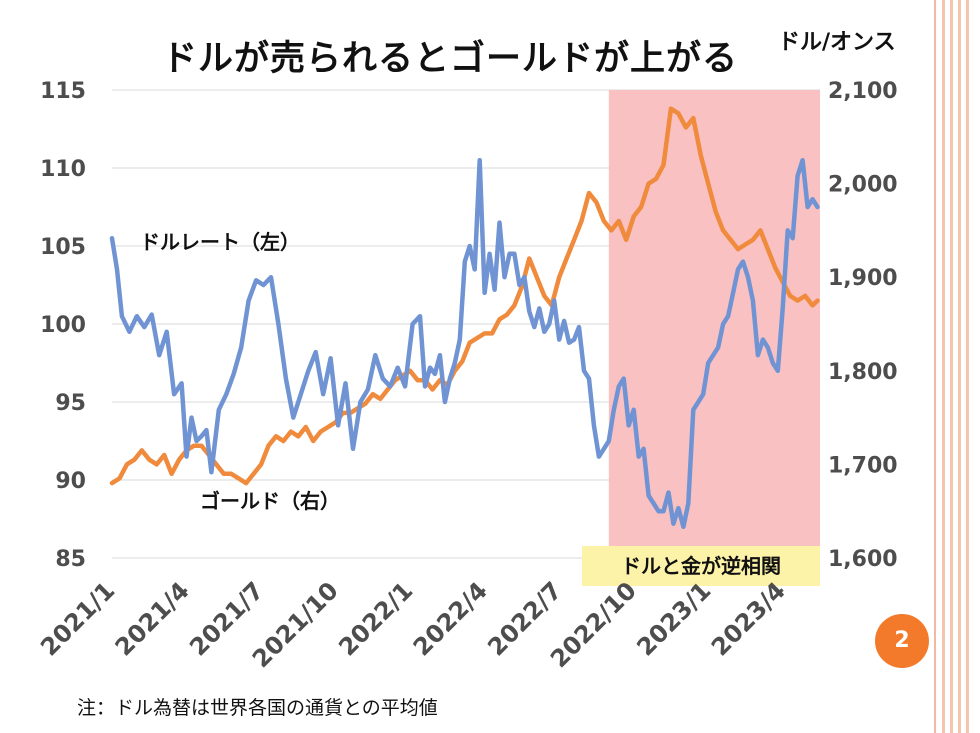 The width and height of the screenshot is (980, 733). What do you see at coordinates (375, 618) in the screenshot?
I see `x-tick-label: 2022/1` at bounding box center [375, 618].